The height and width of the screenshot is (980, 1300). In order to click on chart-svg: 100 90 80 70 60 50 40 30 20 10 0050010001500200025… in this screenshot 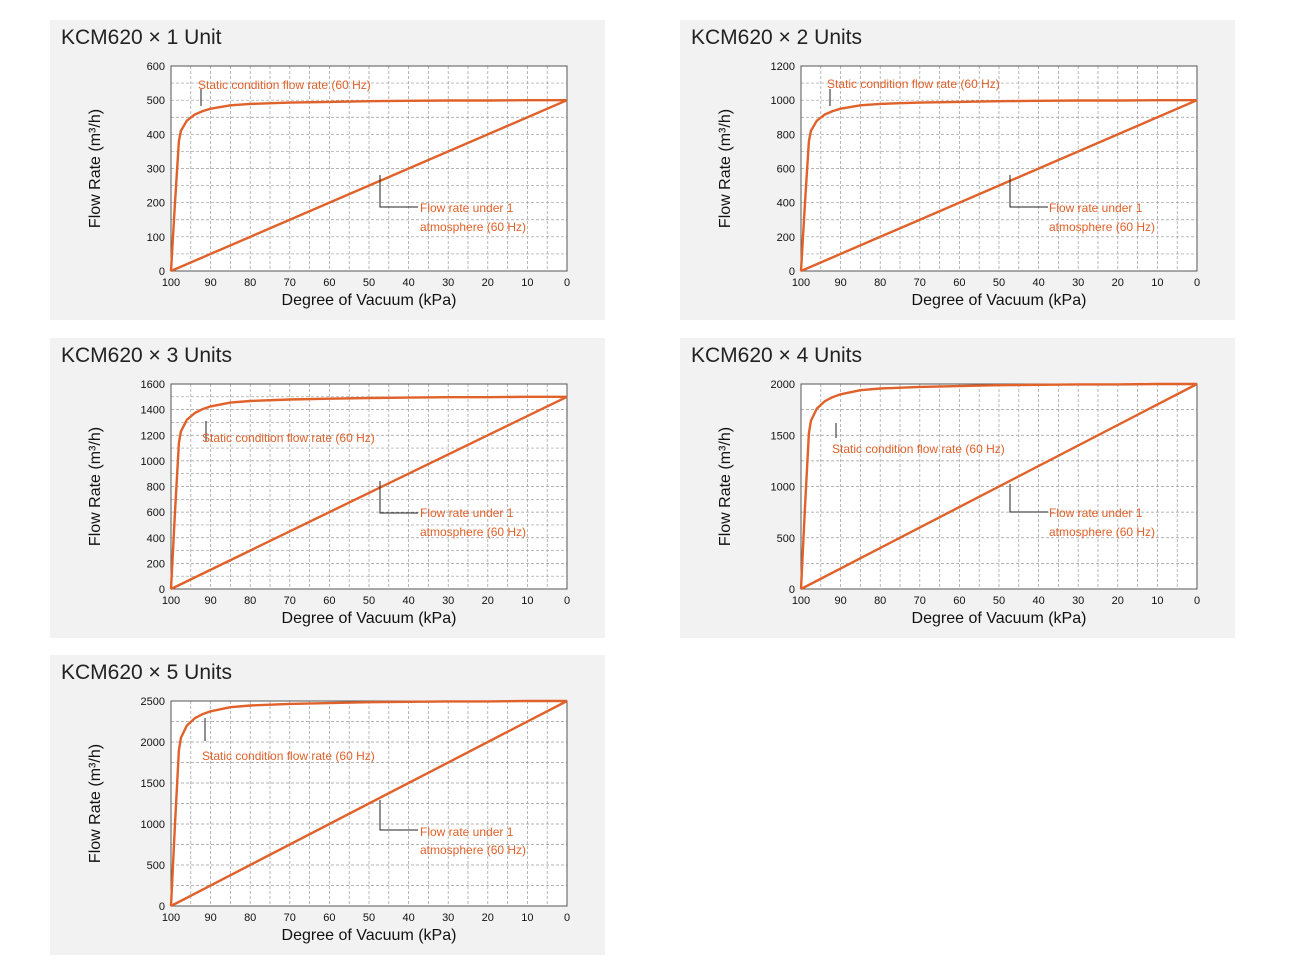, I will do `click(328, 820)`.